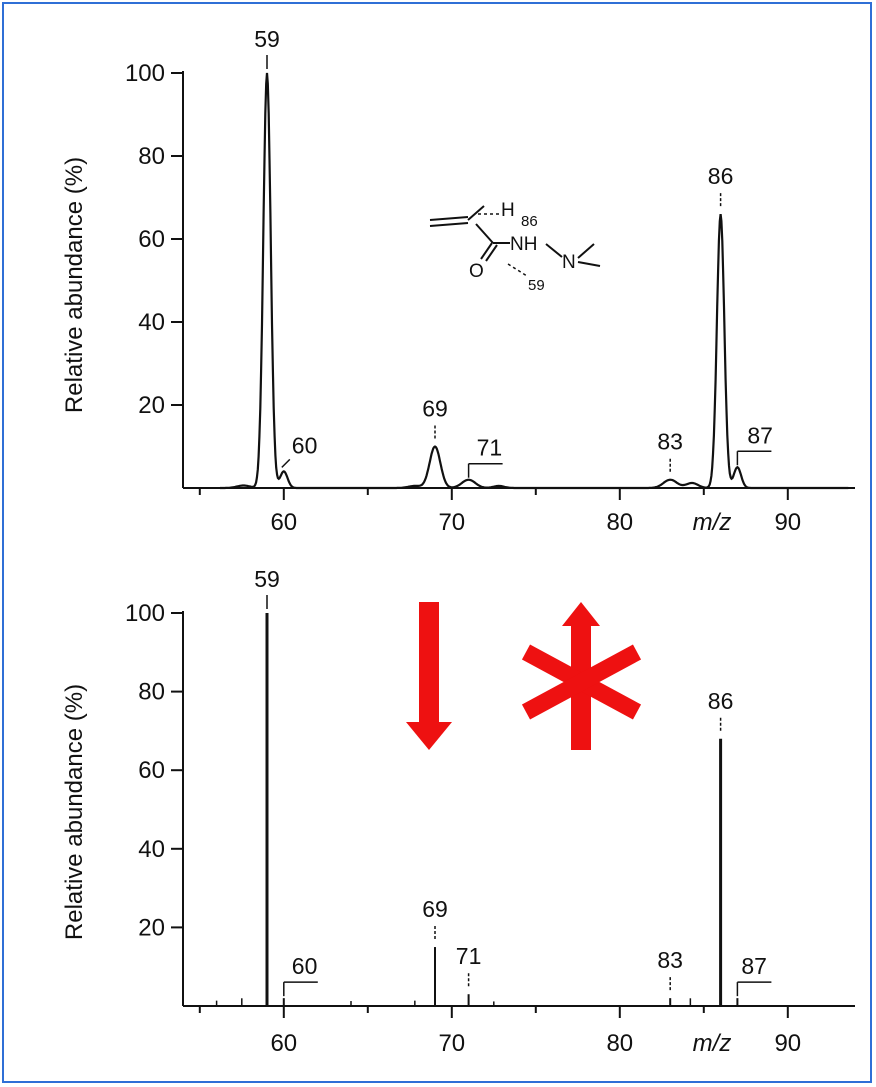  Describe the element at coordinates (508, 210) in the screenshot. I see `h-atom-label: H` at that location.